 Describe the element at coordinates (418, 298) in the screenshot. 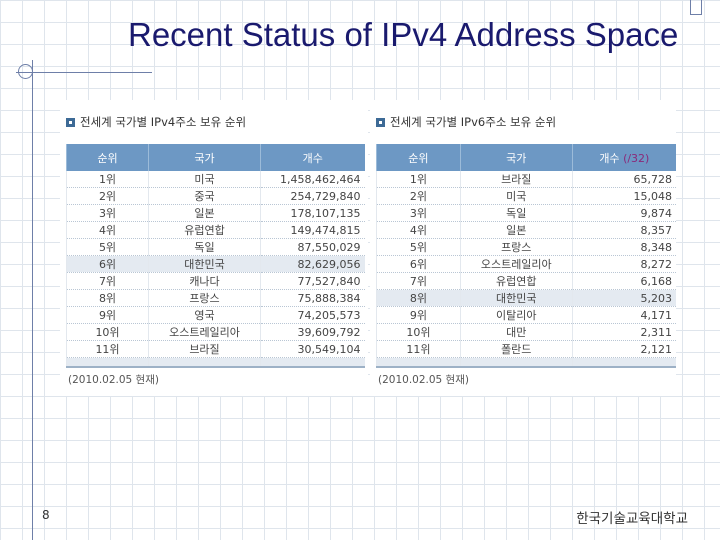

I see `rank-cell: 8위` at that location.